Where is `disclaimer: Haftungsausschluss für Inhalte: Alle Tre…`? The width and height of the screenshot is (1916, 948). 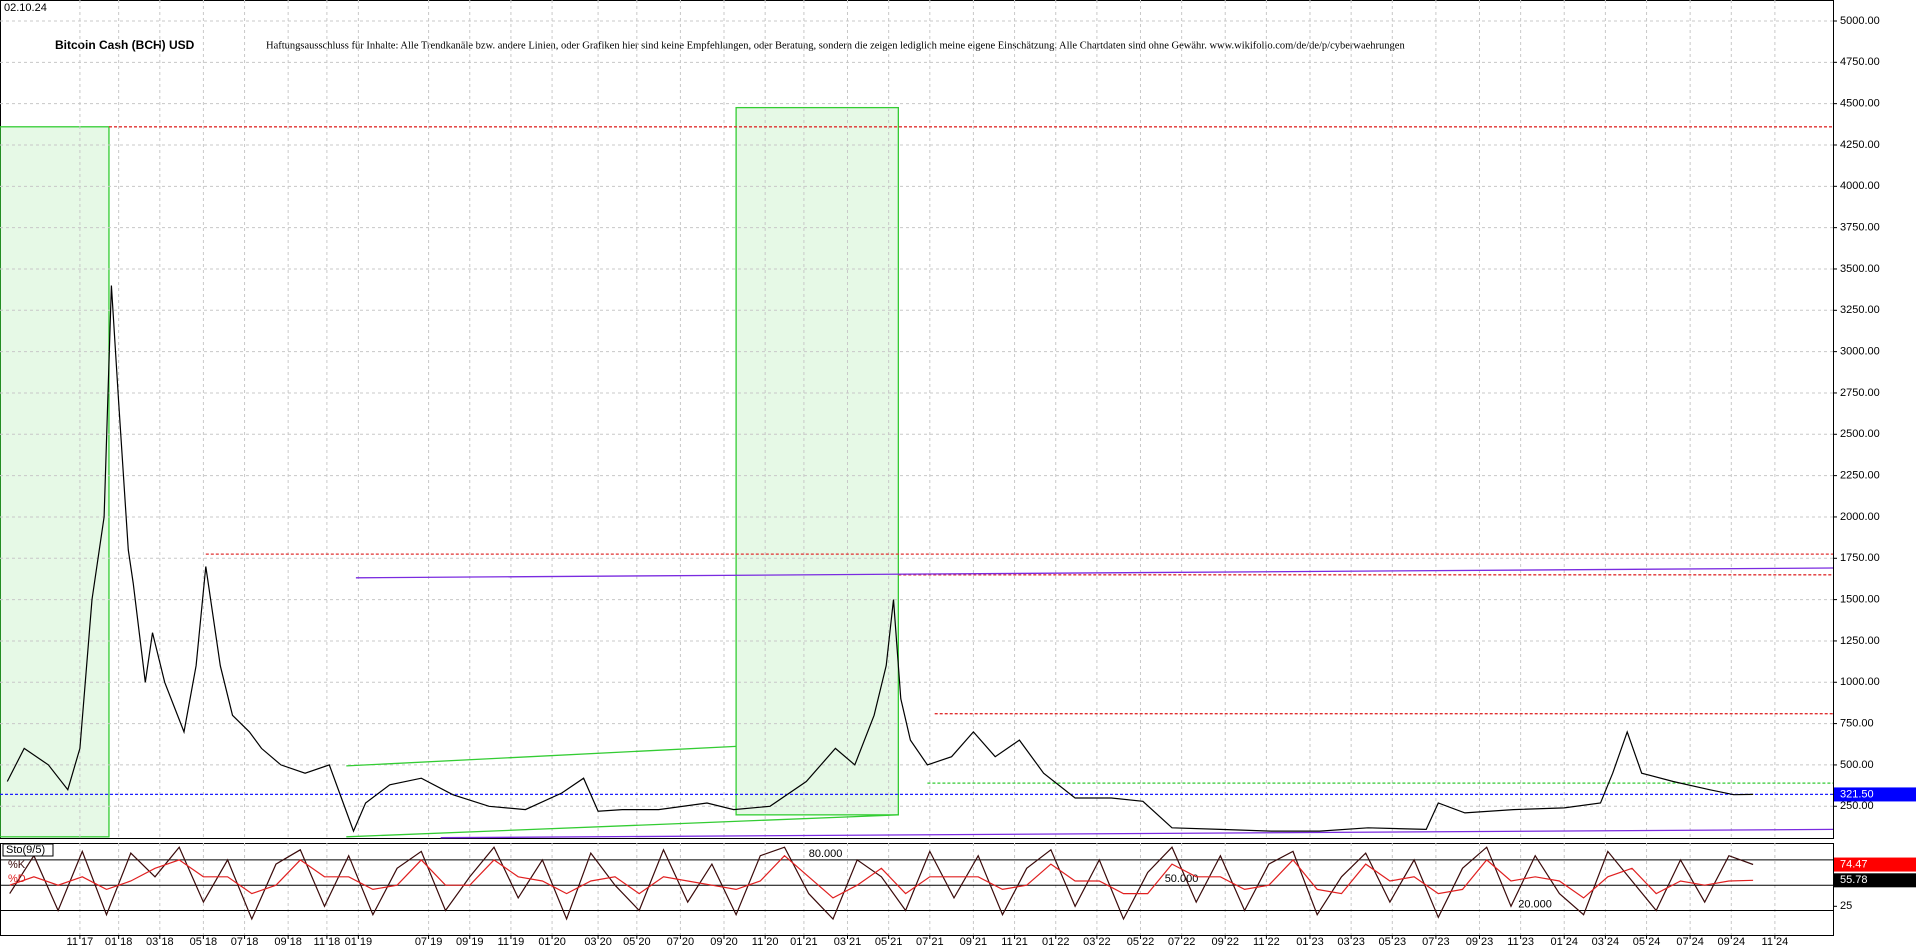 disclaimer: Haftungsausschluss für Inhalte: Alle Tre… is located at coordinates (835, 45).